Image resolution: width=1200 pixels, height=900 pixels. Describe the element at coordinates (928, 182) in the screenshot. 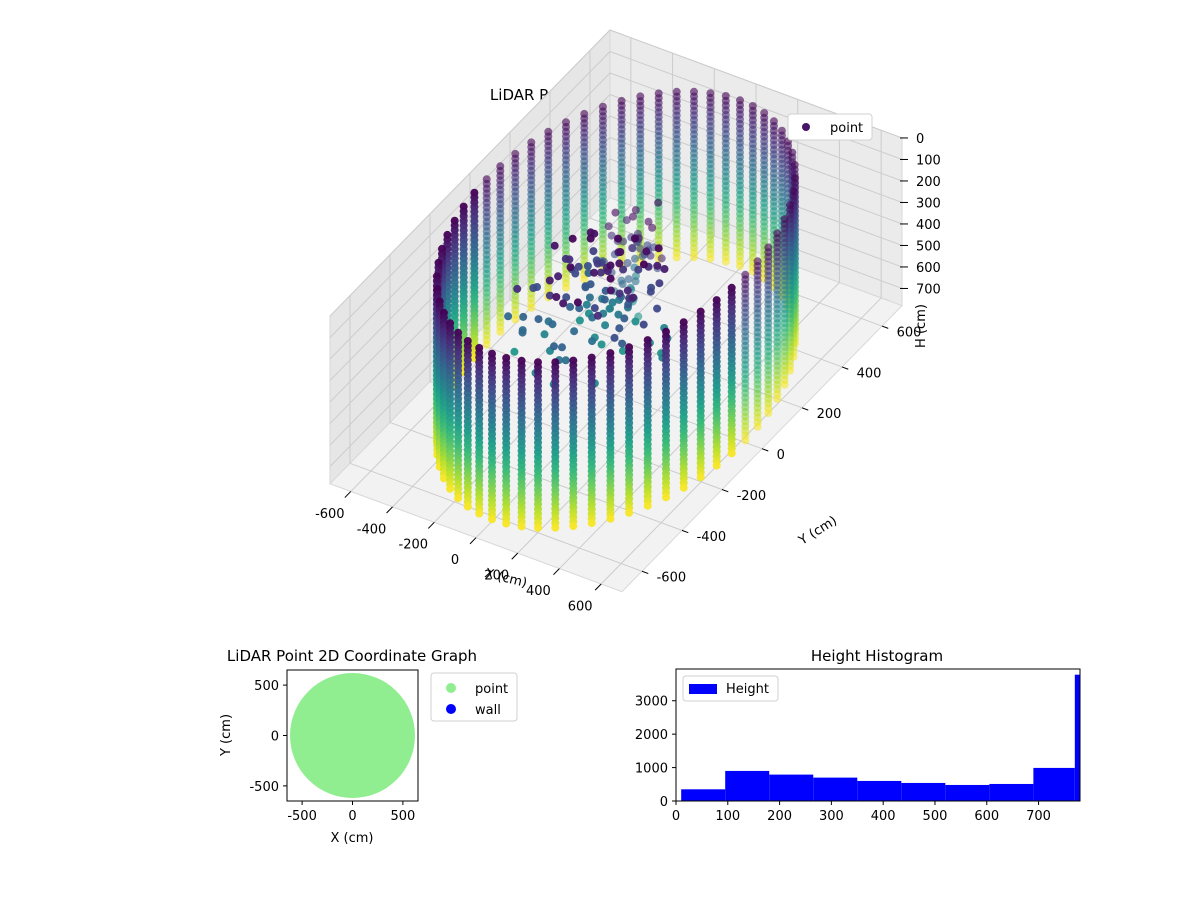

I see `tick-label-z-3d: 200` at that location.